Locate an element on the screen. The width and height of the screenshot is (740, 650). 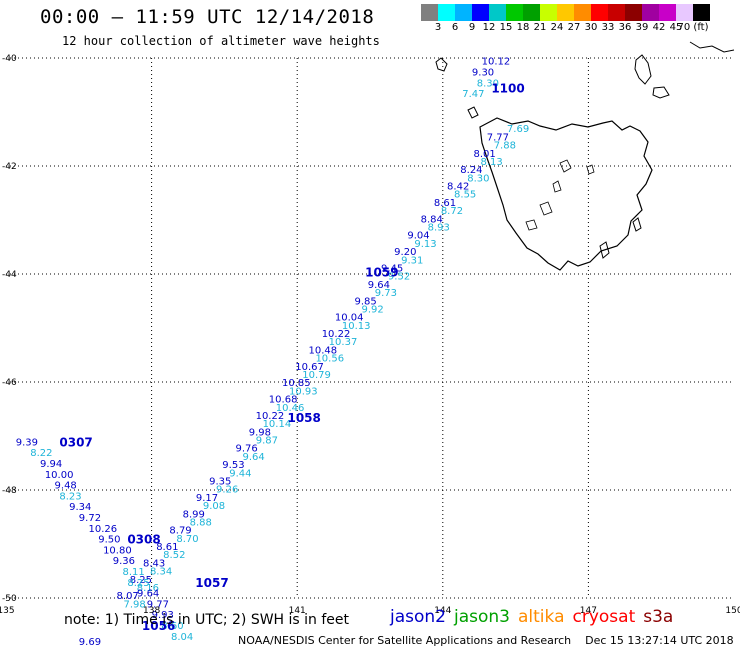
swh-label: 9.93 is located at coordinates (163, 615).